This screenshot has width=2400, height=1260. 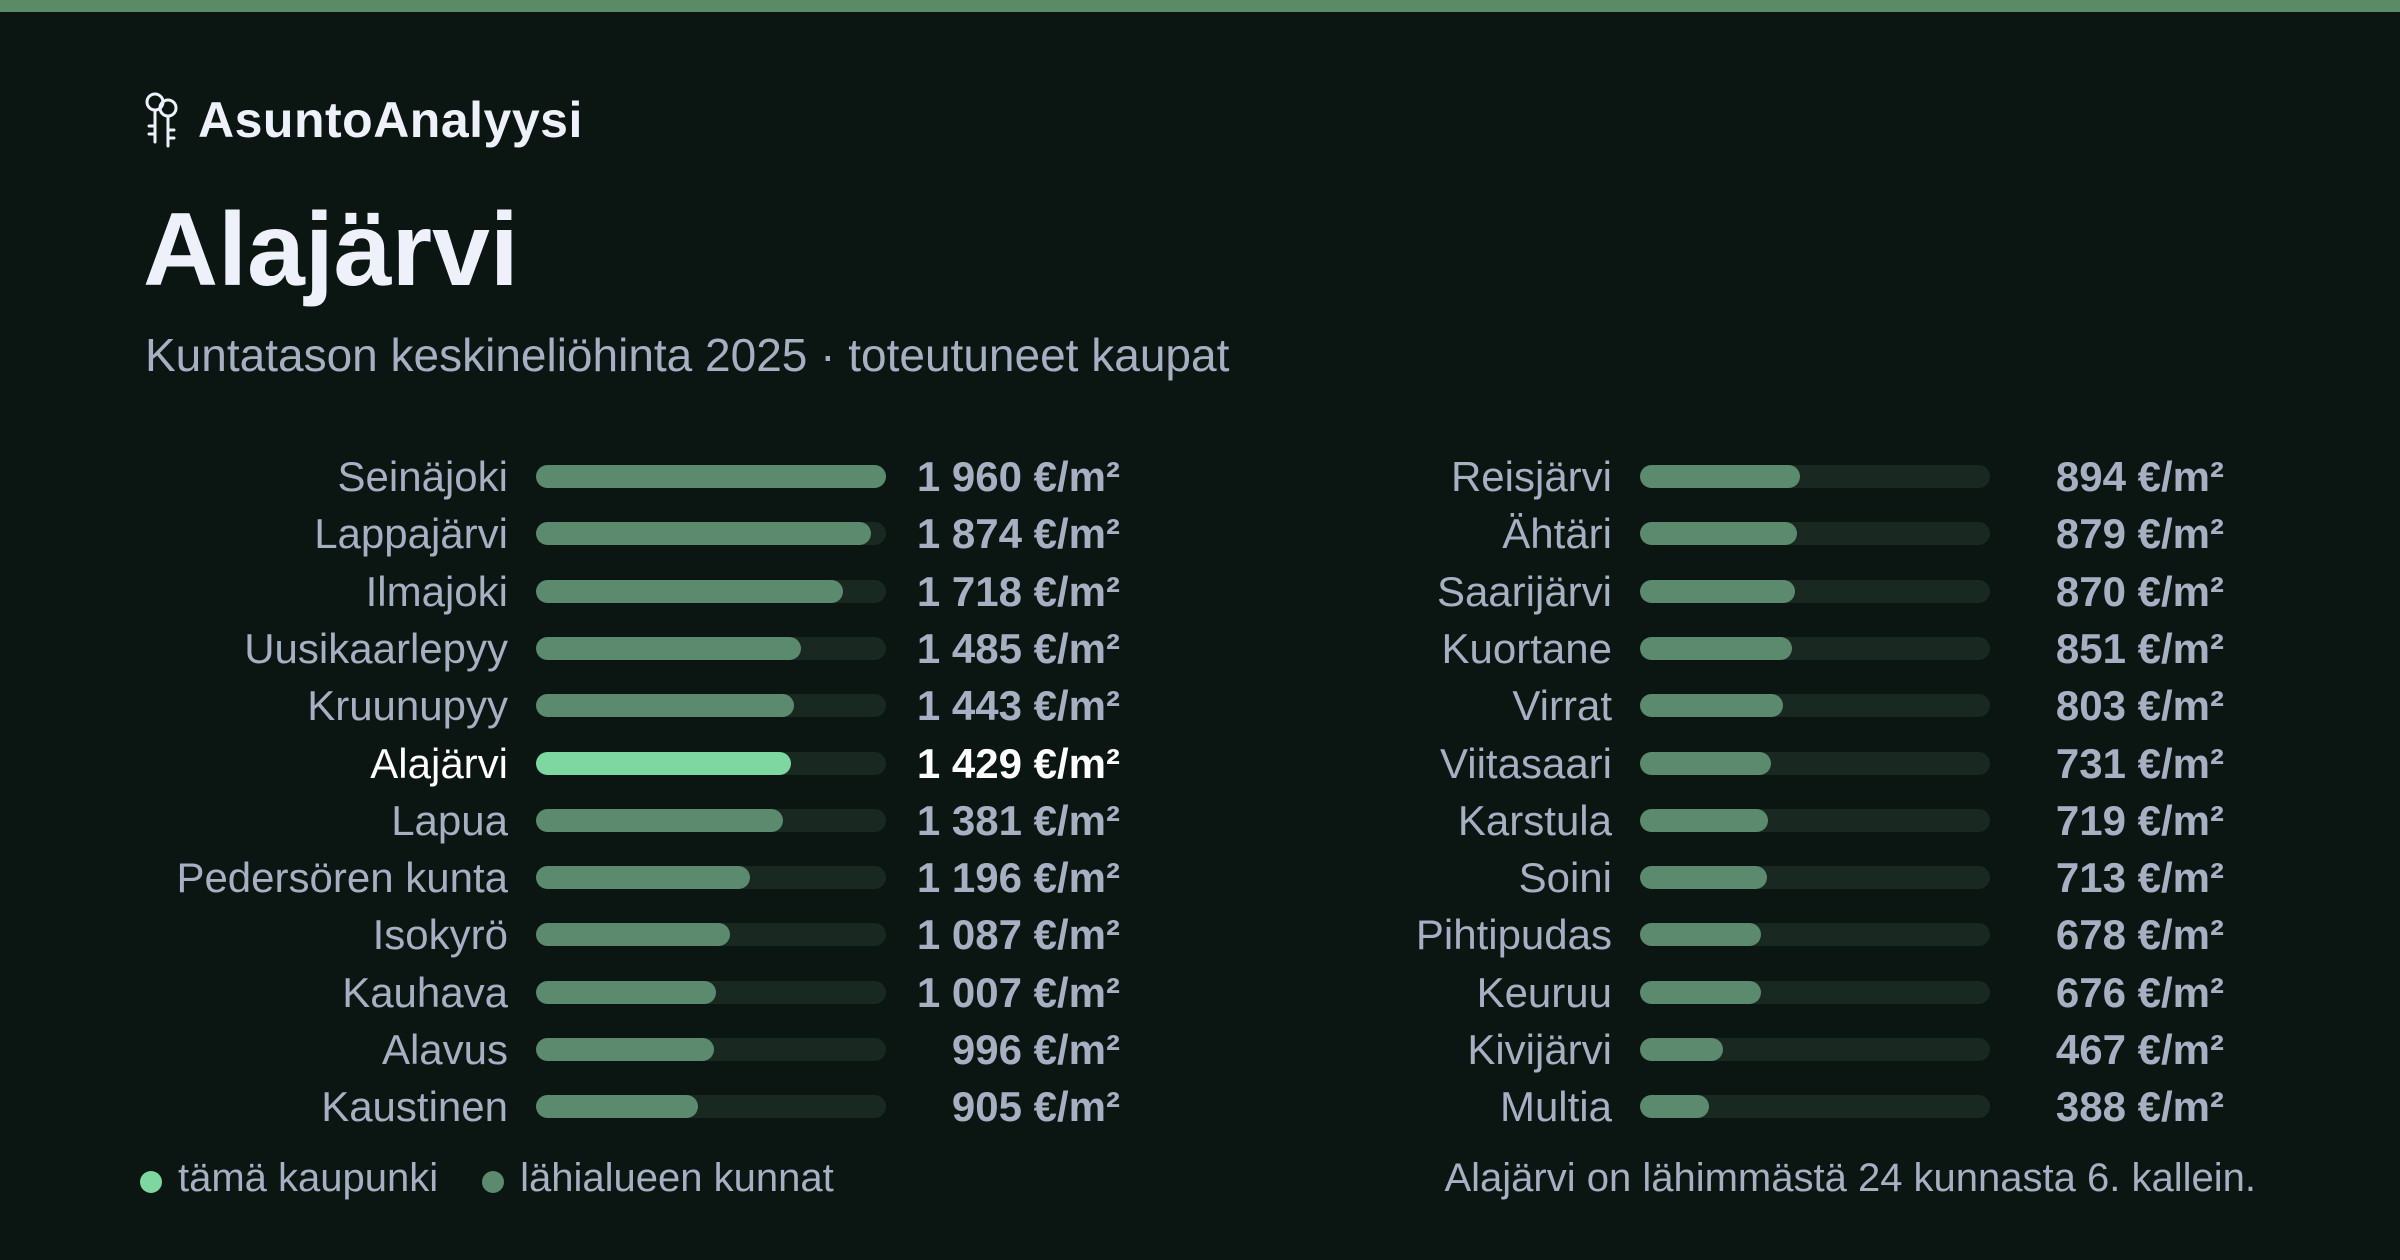 What do you see at coordinates (376, 648) in the screenshot?
I see `bar-label: Uusikaarlepyy` at bounding box center [376, 648].